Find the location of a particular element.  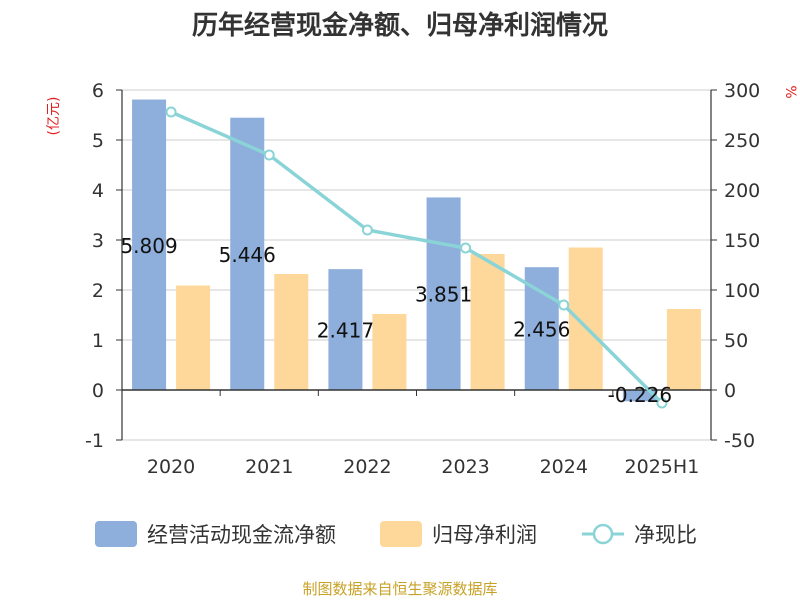

x-tick-label: 2025H1 is located at coordinates (662, 467).